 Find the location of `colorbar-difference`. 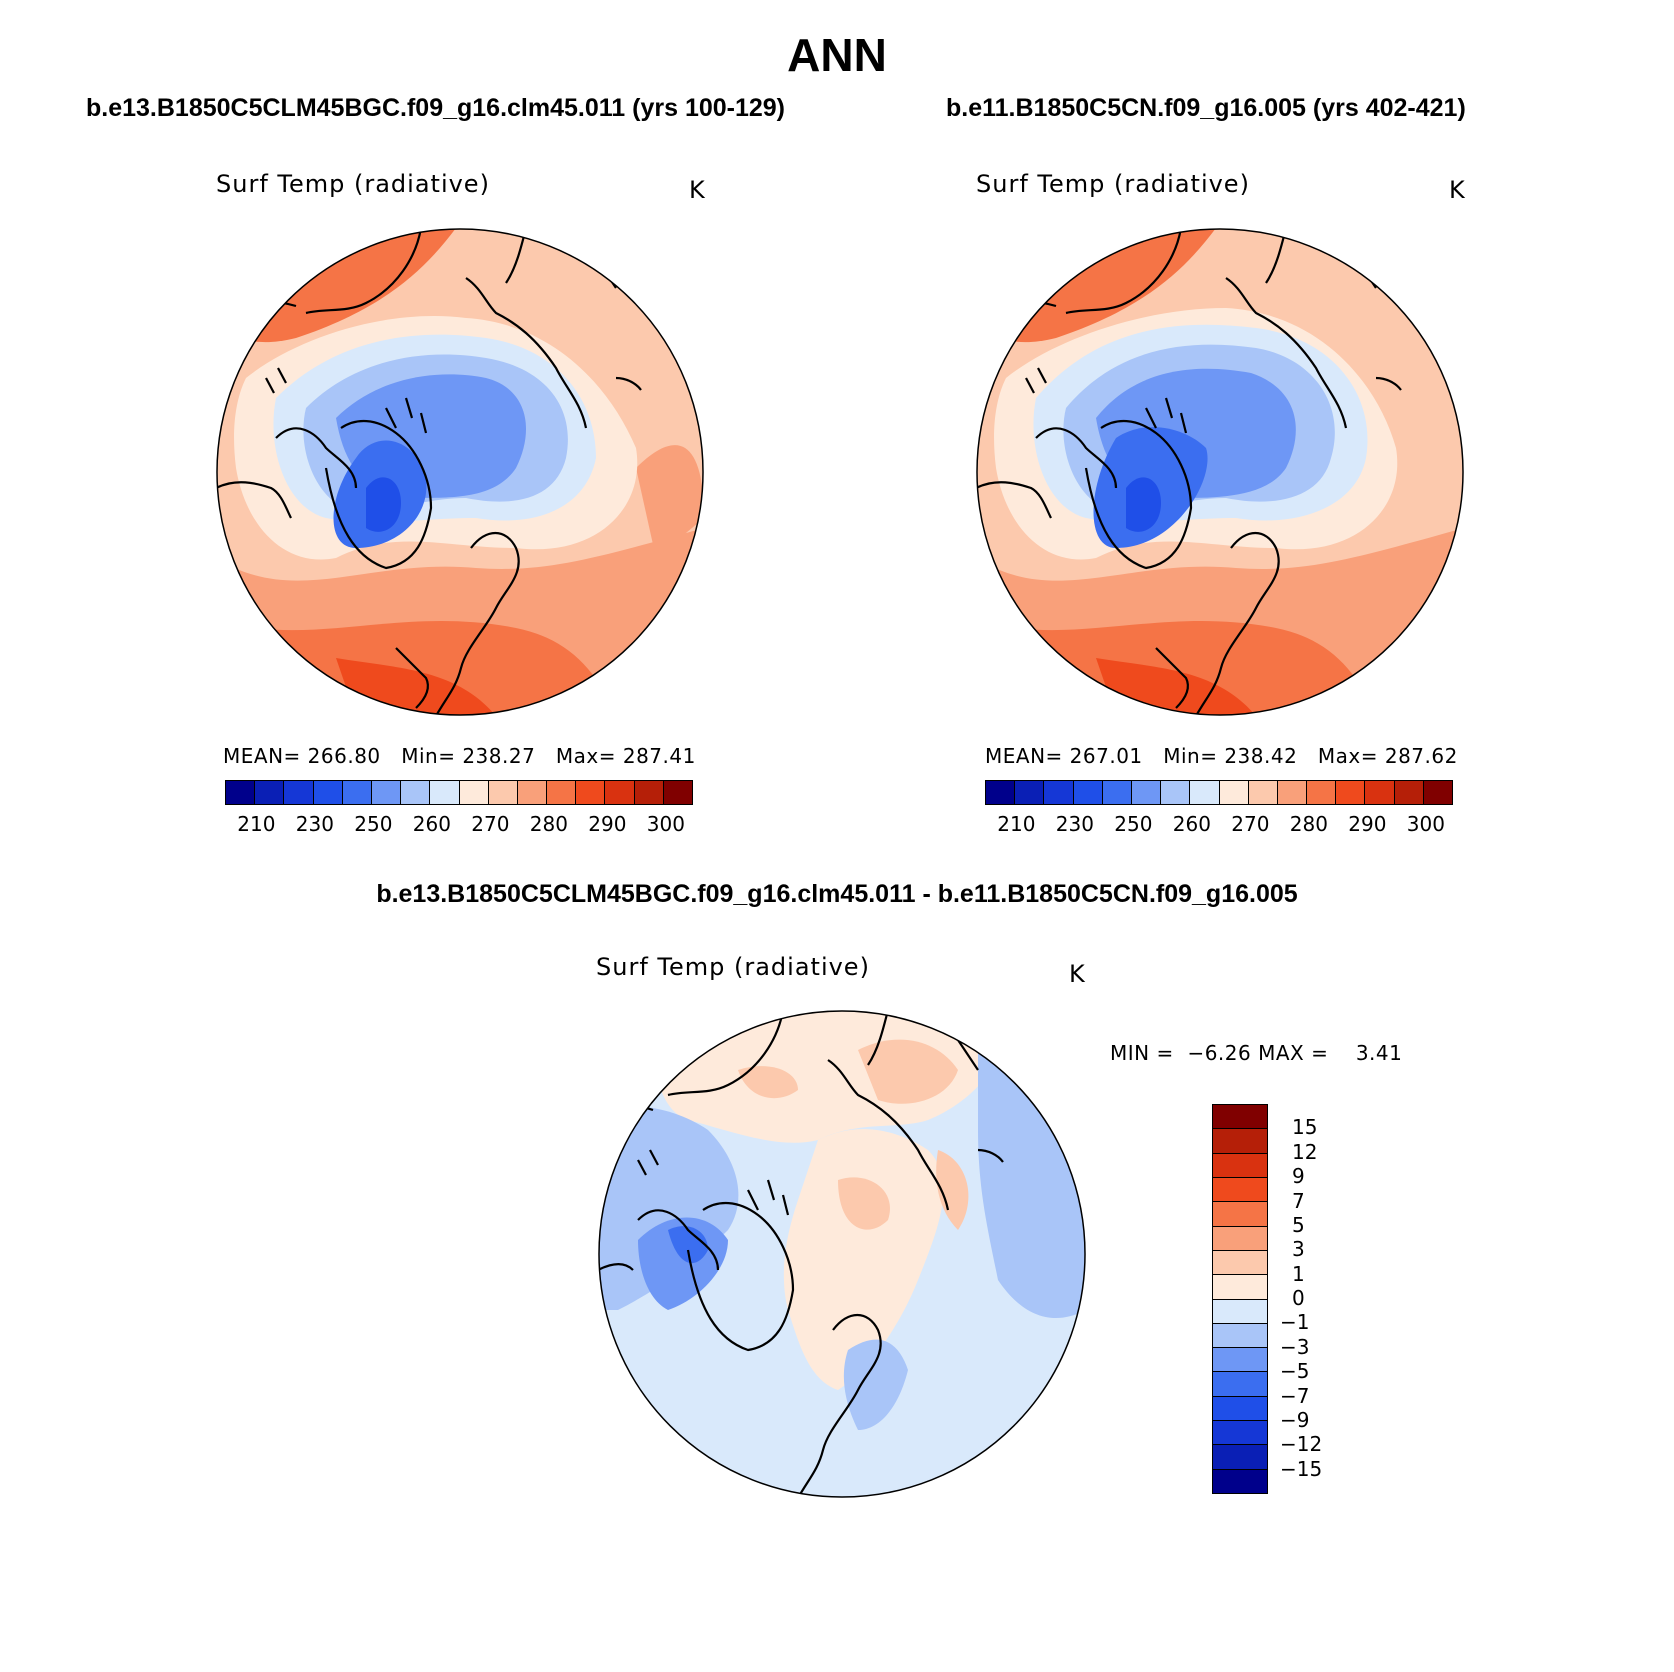

colorbar-difference is located at coordinates (1240, 1299).